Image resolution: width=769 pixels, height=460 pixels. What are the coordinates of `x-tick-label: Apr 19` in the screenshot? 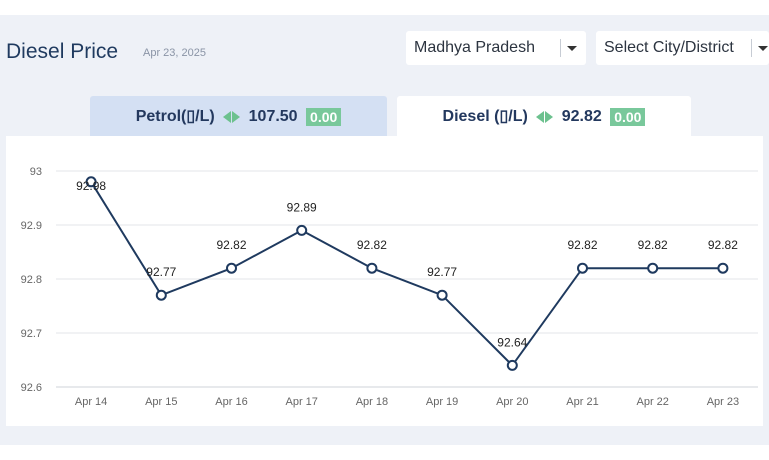 It's located at (442, 402).